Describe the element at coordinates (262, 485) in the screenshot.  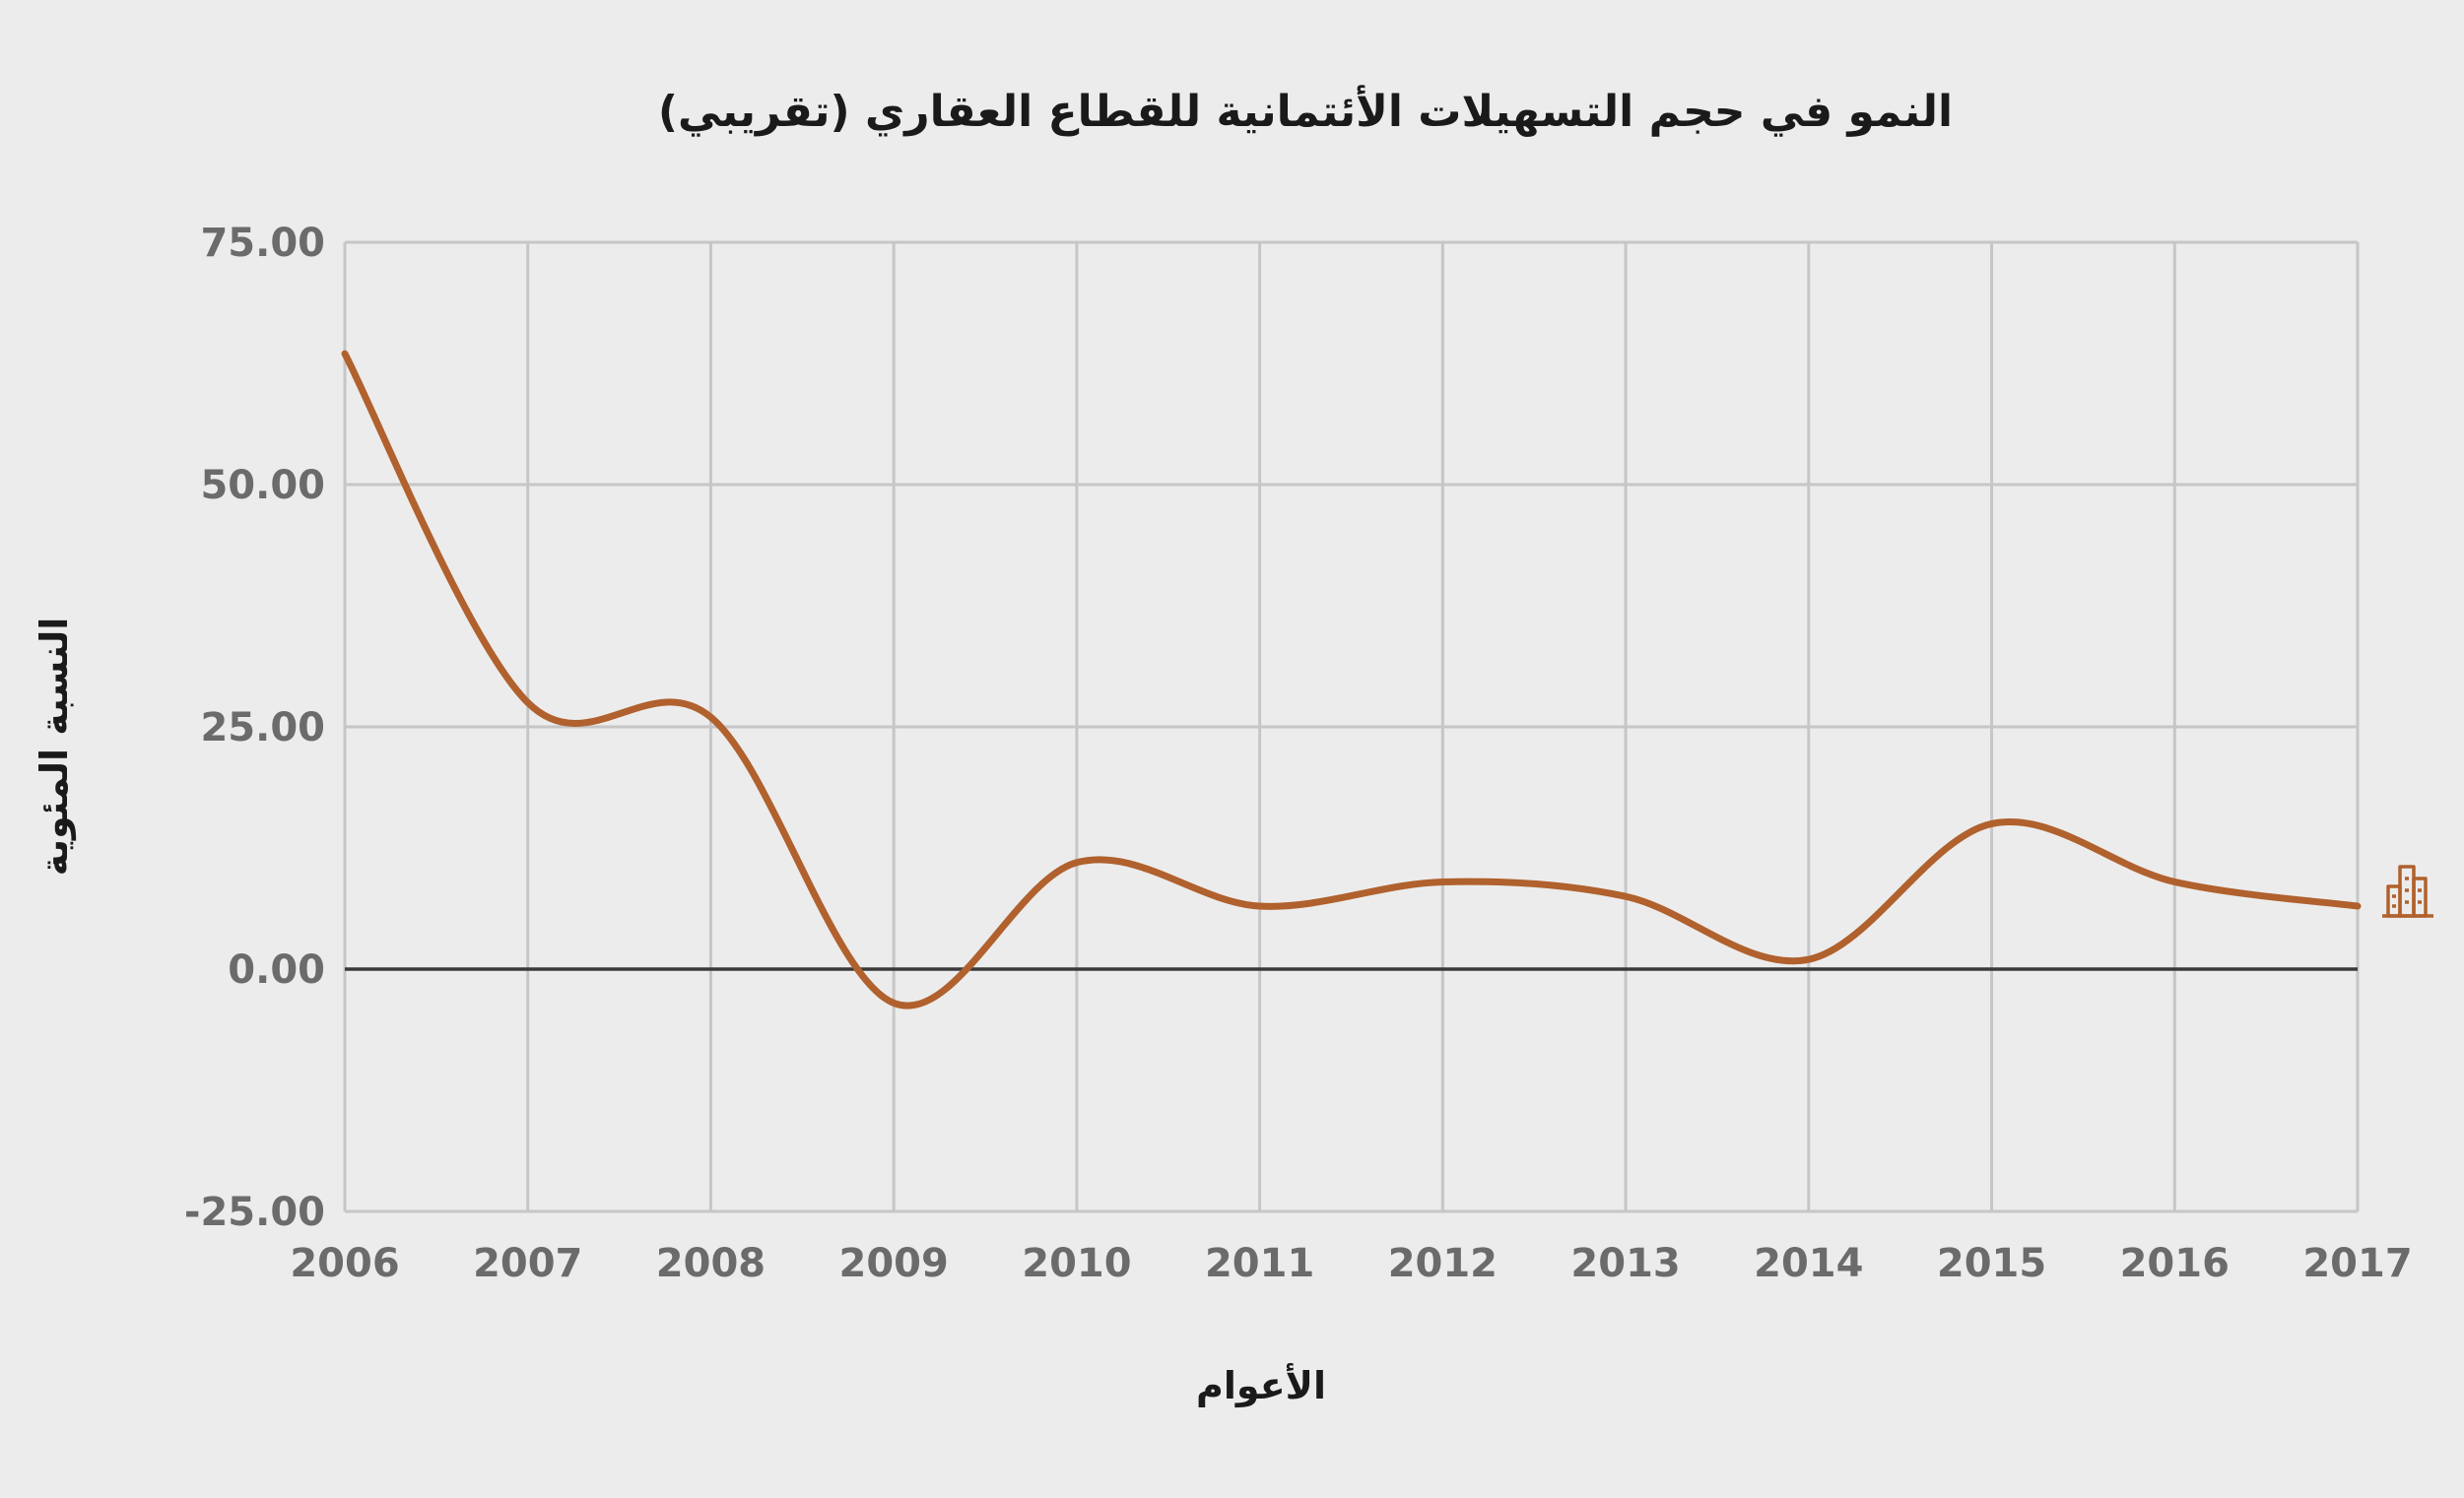
I see `y-tick-label: 50.00` at that location.